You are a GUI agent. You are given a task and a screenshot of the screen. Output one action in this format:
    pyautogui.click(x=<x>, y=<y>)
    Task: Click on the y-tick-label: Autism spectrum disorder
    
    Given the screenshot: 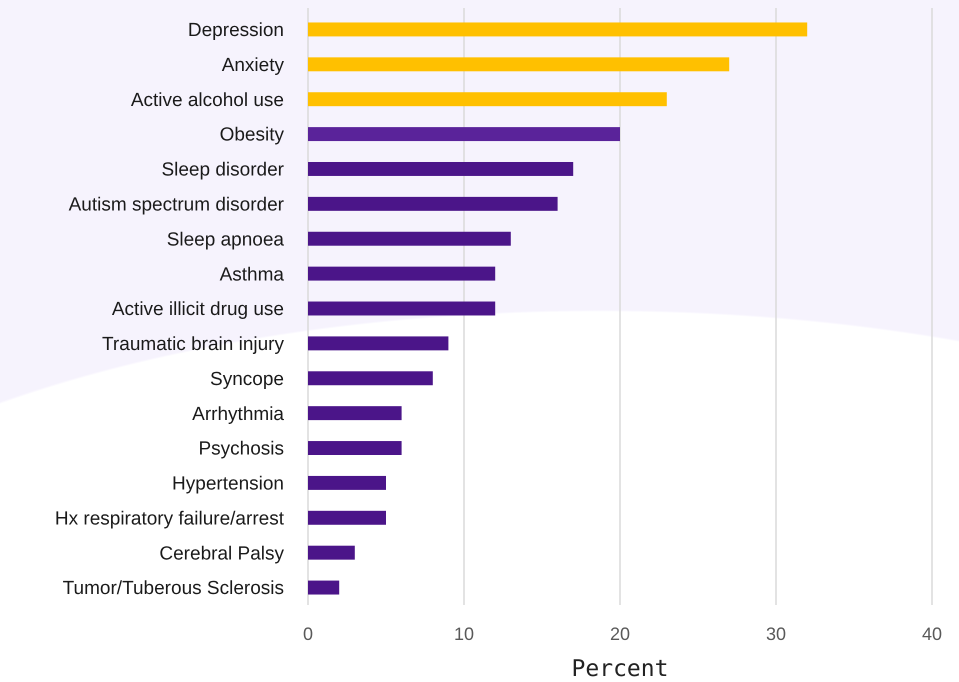 What is the action you would take?
    pyautogui.click(x=176, y=205)
    